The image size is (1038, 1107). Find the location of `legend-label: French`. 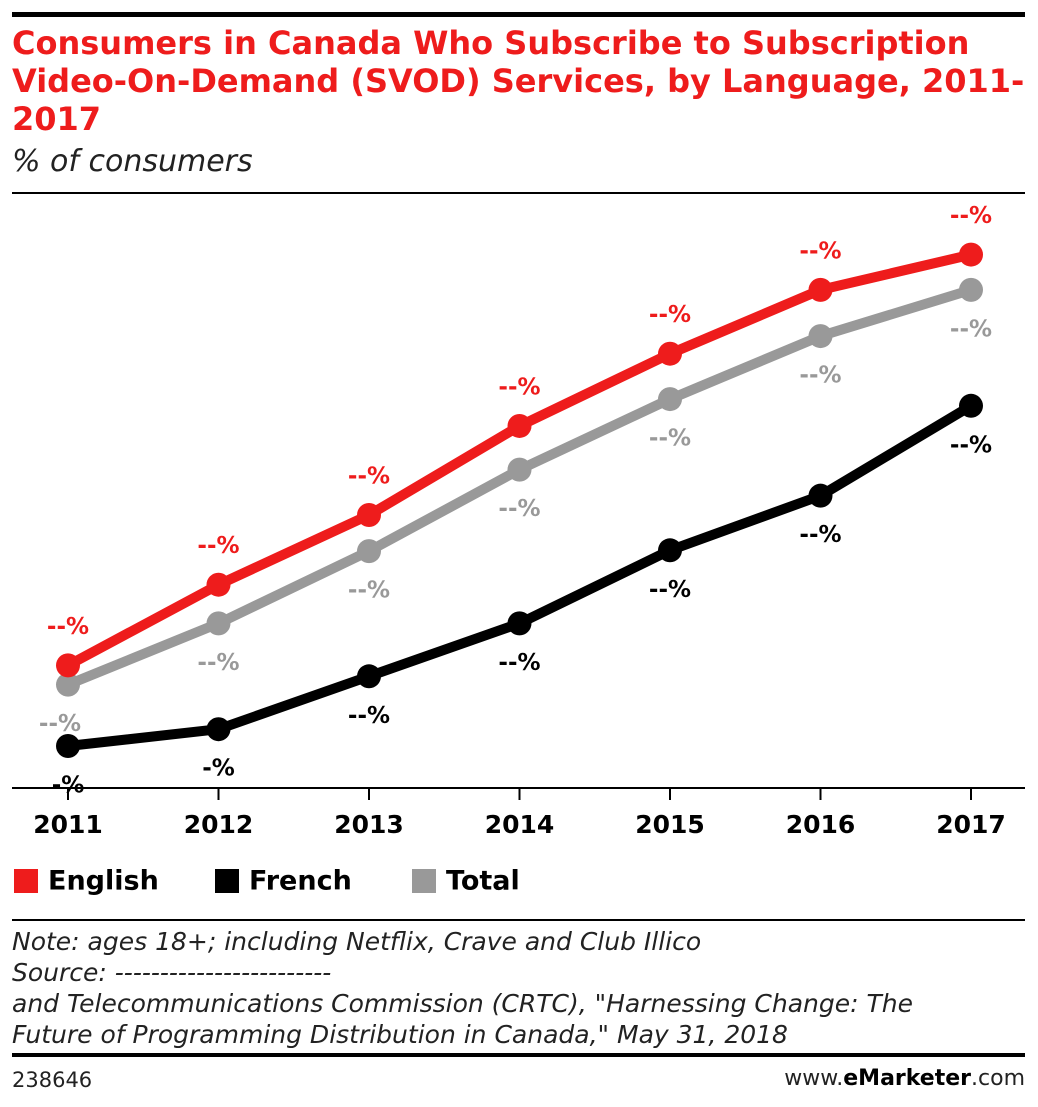

legend-label: French is located at coordinates (300, 881).